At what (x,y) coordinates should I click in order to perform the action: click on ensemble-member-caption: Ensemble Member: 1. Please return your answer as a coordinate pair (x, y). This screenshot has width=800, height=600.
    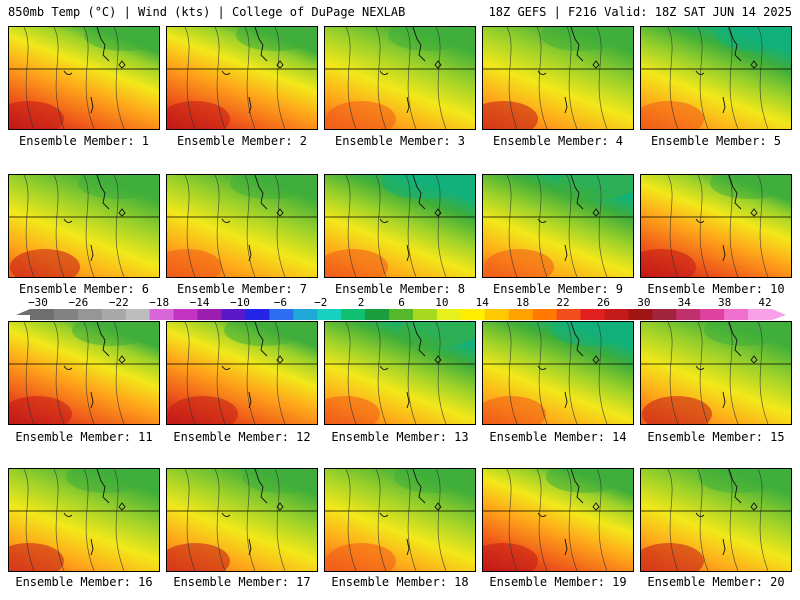
    Looking at the image, I should click on (84, 141).